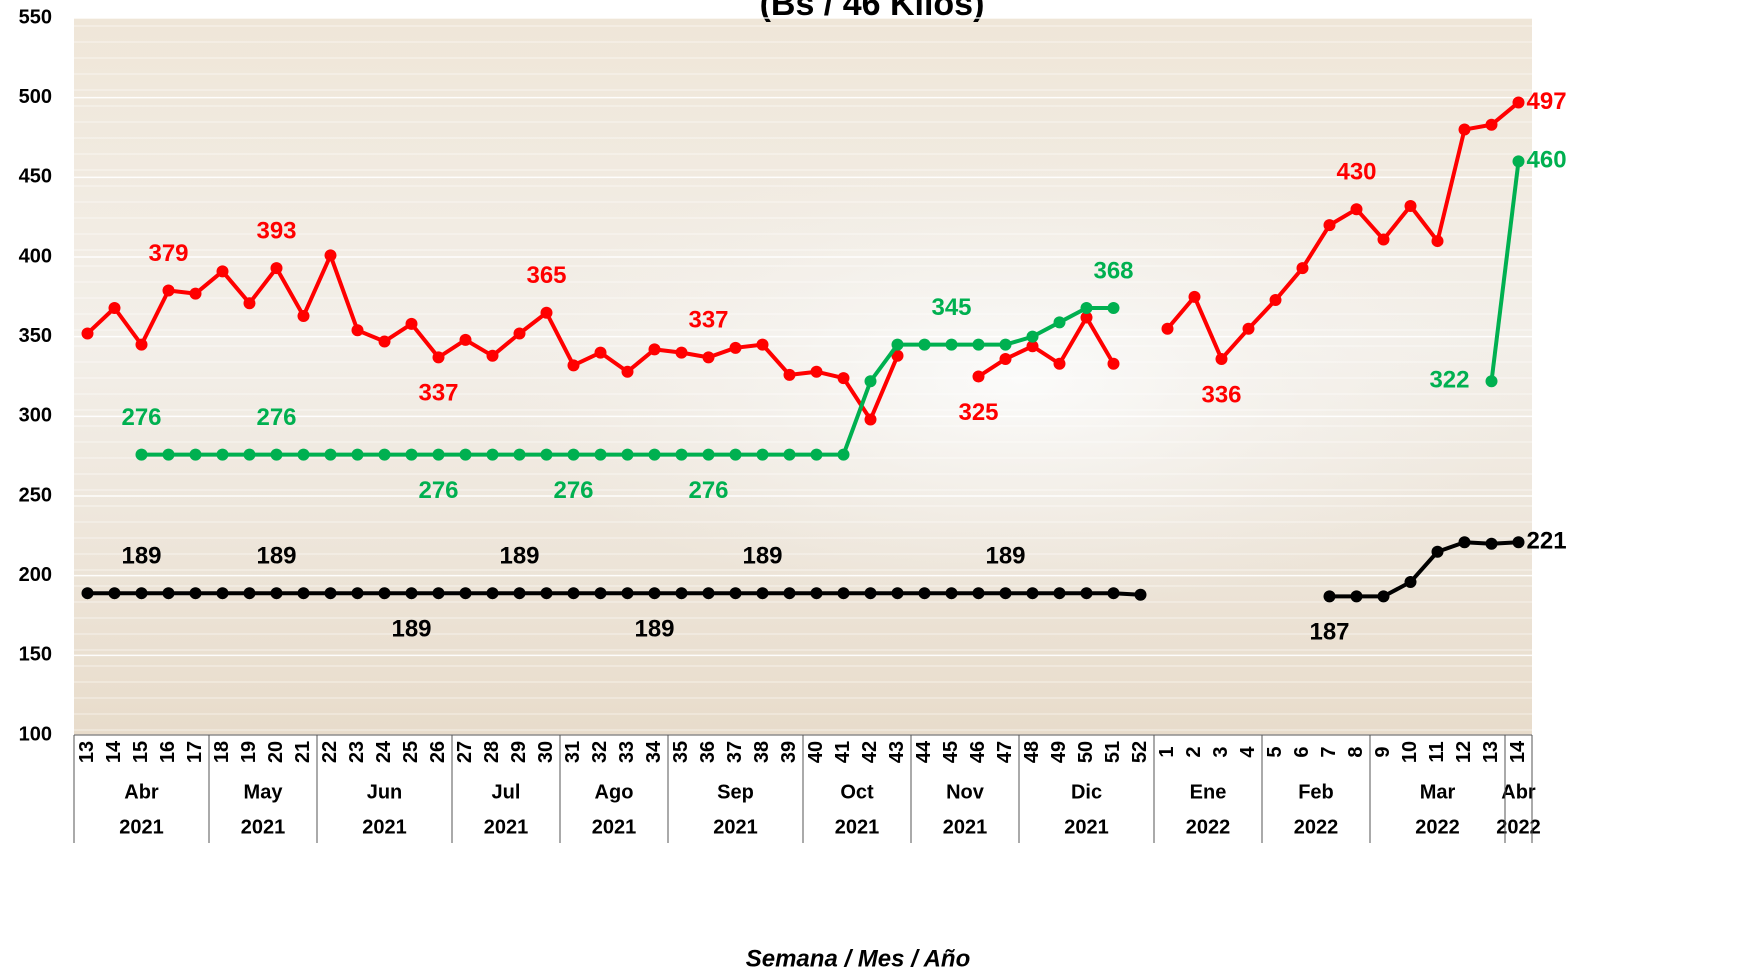 The image size is (1744, 973). I want to click on x-tick-label: 19, so click(249, 752).